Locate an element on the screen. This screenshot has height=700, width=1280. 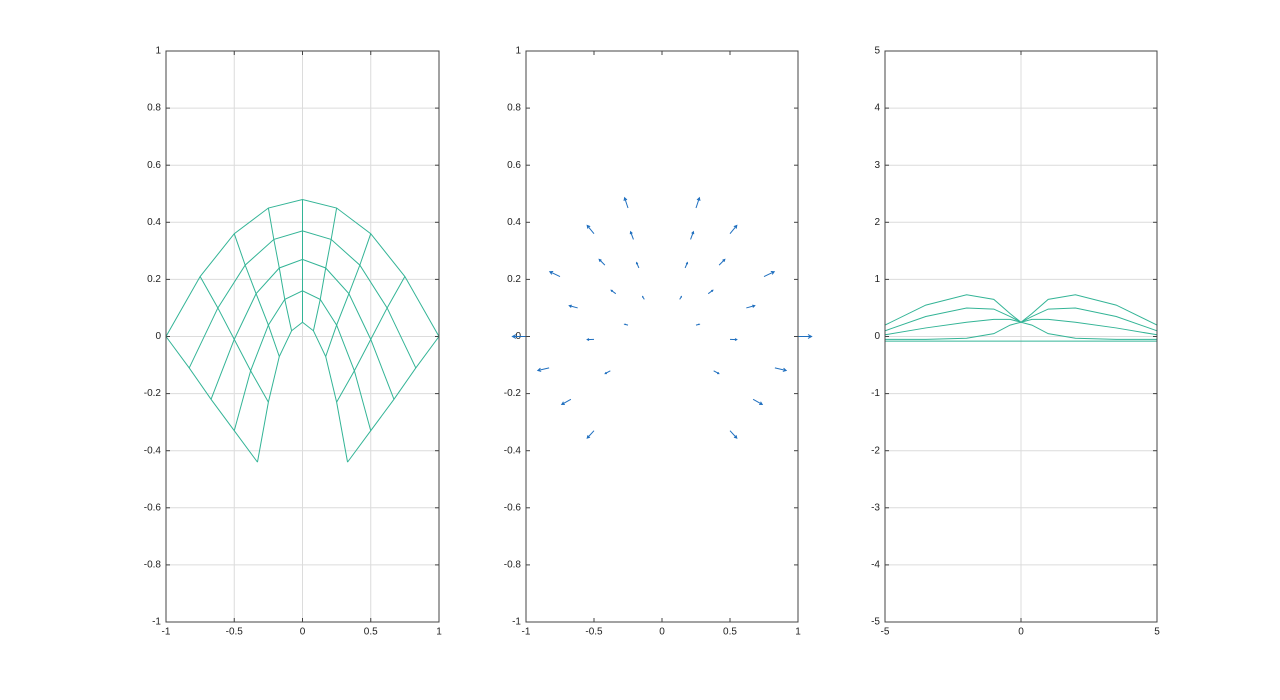
y-tick-label: 5 is located at coordinates (877, 51).